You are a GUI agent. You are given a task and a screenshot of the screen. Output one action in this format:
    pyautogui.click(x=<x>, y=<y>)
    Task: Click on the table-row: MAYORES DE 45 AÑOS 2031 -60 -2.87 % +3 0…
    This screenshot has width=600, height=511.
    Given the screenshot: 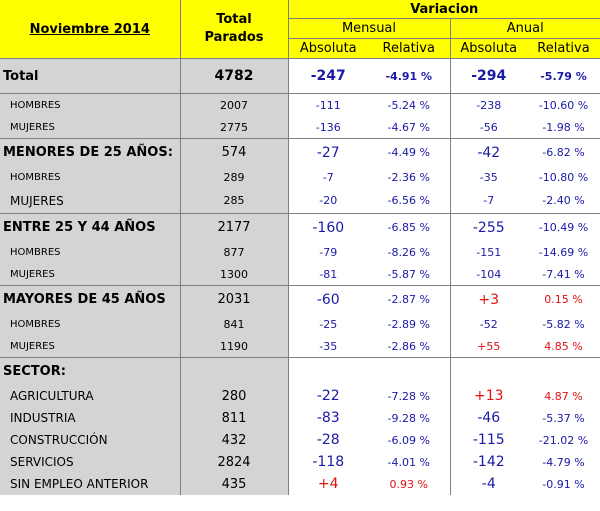 What is the action you would take?
    pyautogui.click(x=300, y=299)
    